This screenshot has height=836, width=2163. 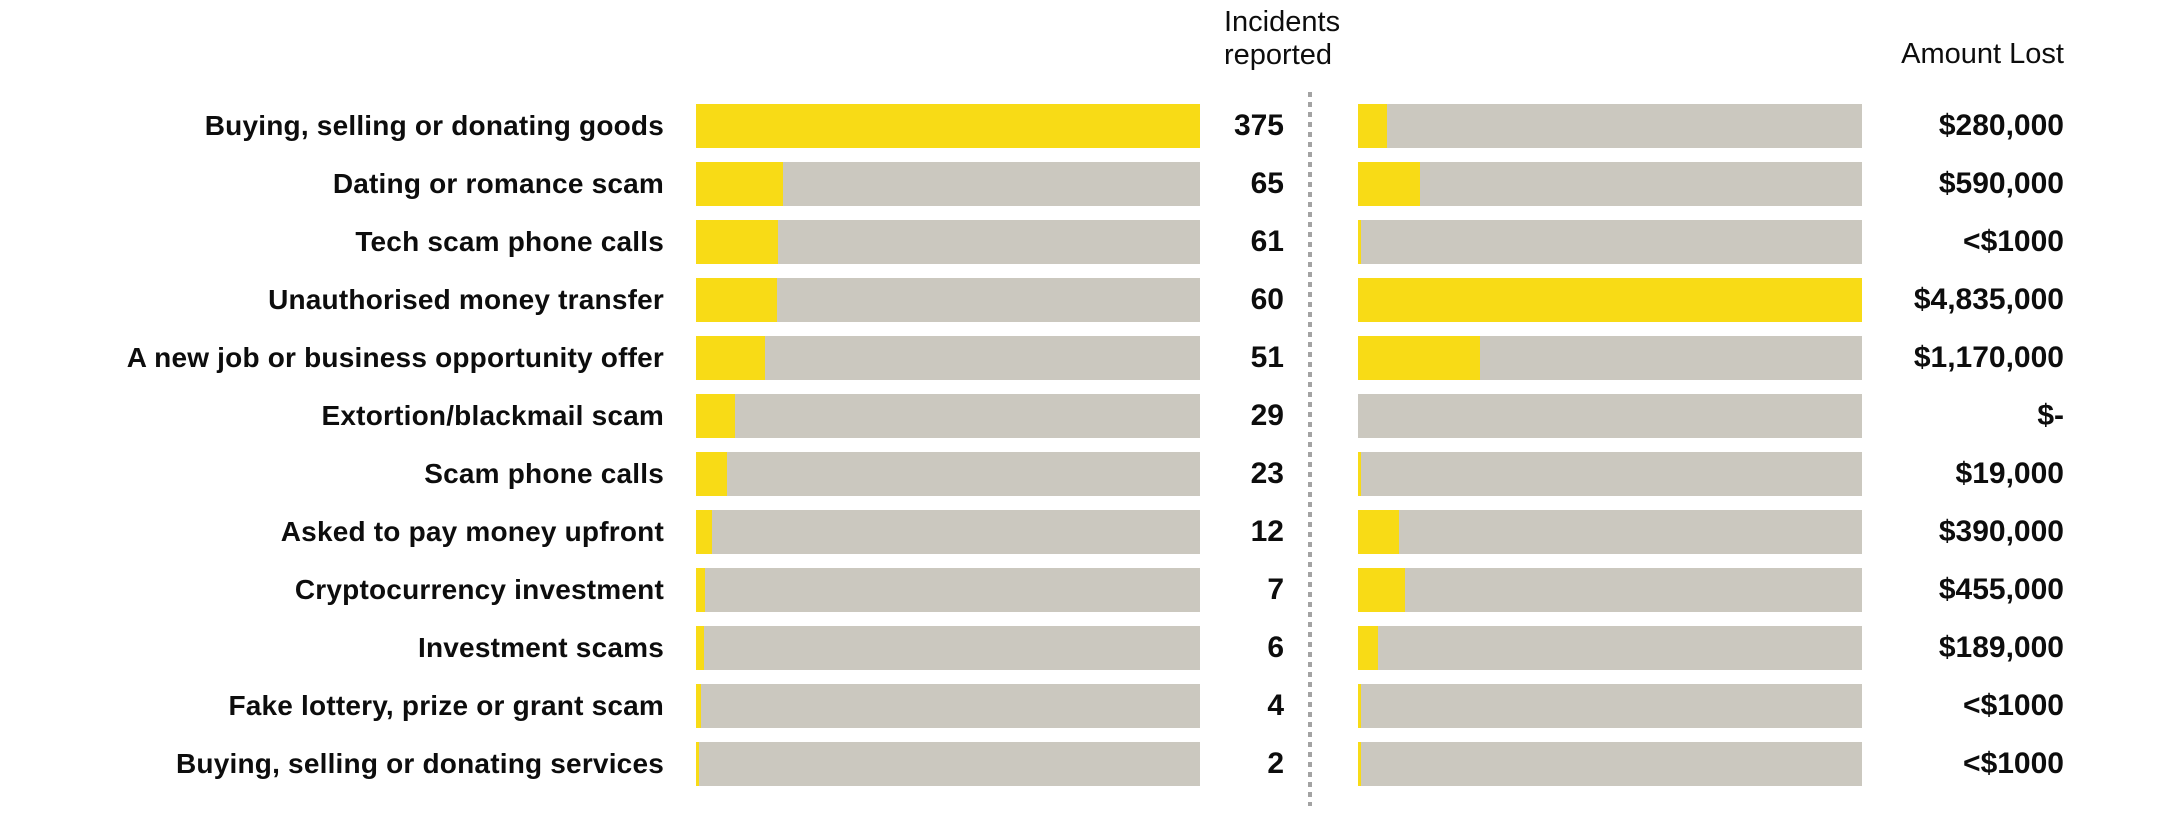 What do you see at coordinates (498, 183) in the screenshot?
I see `category-label: Dating or romance scam` at bounding box center [498, 183].